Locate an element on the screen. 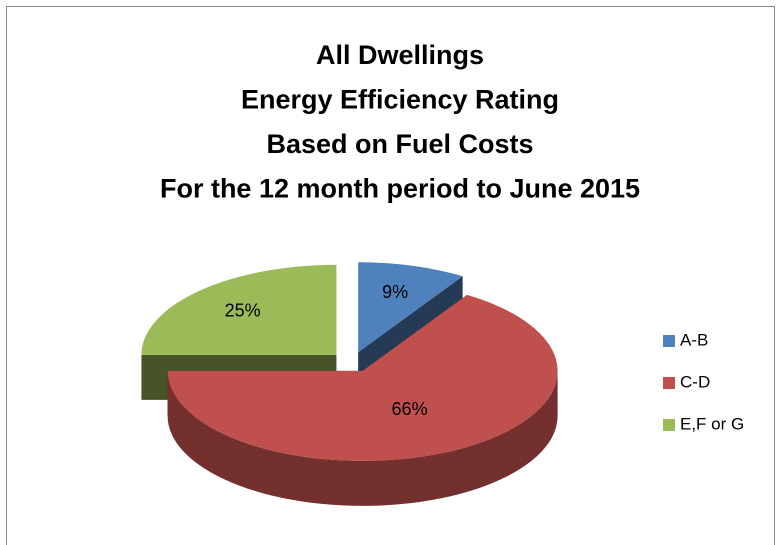  legend-label: E,F or G is located at coordinates (712, 423).